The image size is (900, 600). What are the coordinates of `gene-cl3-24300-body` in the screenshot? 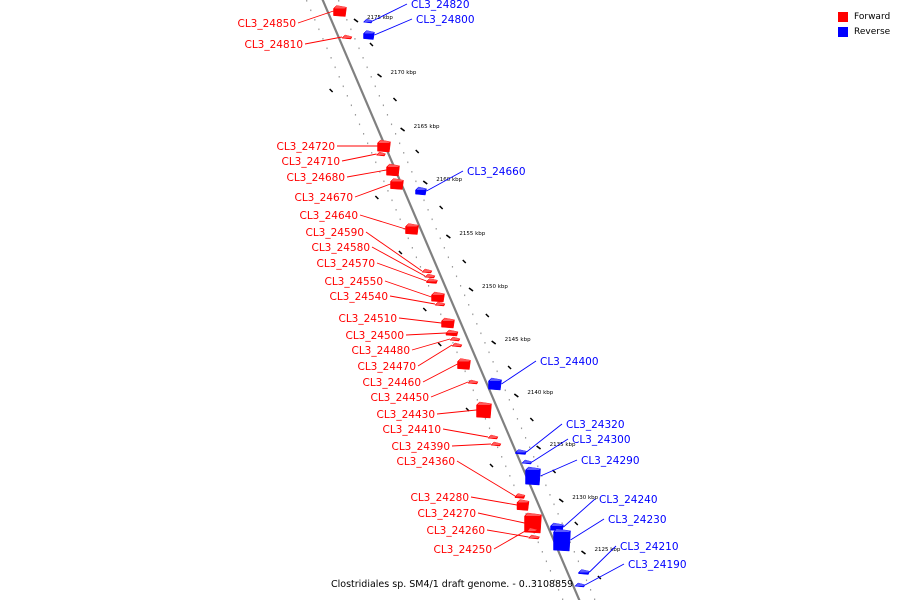 It's located at (527, 462).